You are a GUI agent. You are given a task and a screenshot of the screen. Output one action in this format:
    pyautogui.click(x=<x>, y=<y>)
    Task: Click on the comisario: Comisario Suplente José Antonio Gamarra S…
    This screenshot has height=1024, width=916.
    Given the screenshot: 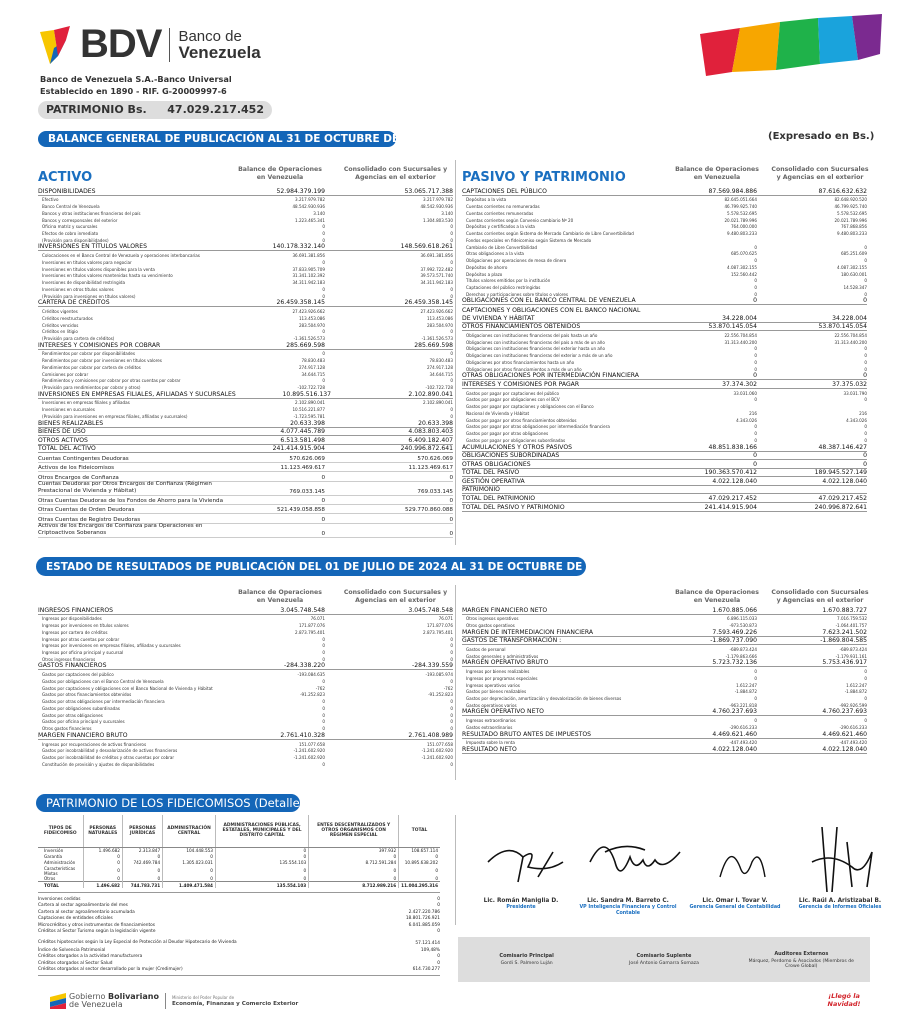 What is the action you would take?
    pyautogui.click(x=664, y=959)
    